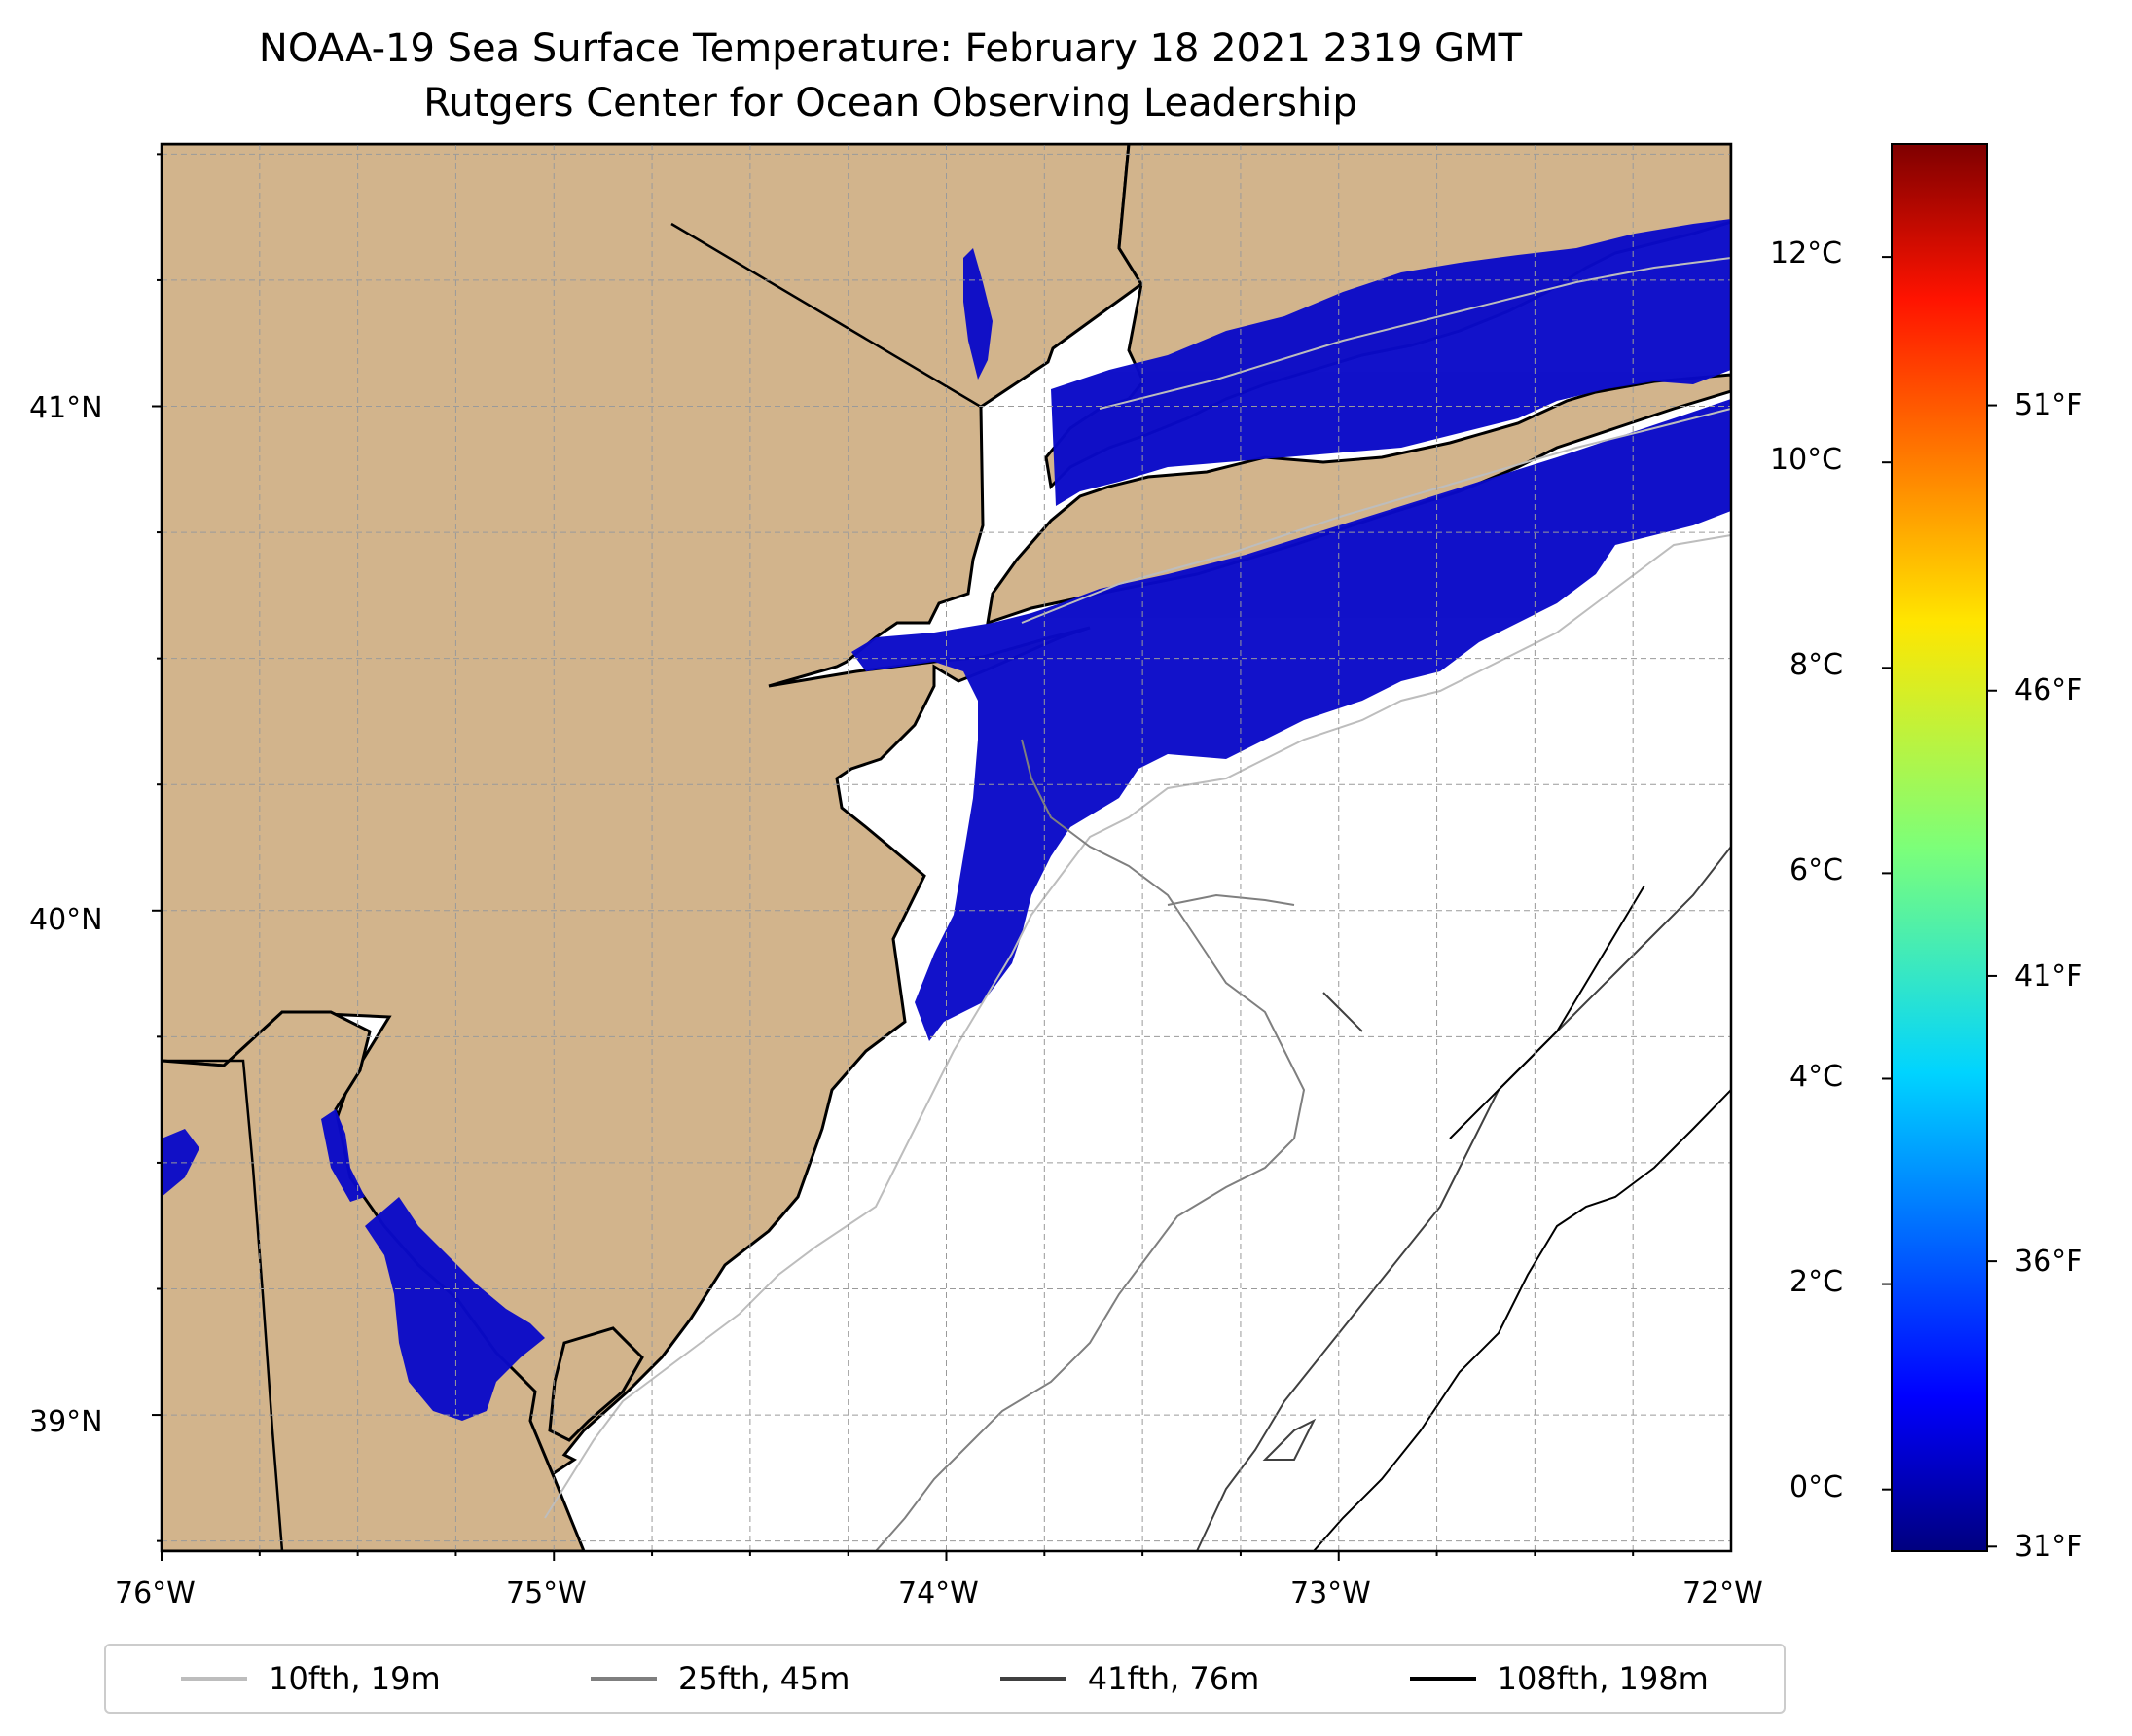 The image size is (2132, 1736). Describe the element at coordinates (66, 408) in the screenshot. I see `lat-tick-label: 41°N` at that location.